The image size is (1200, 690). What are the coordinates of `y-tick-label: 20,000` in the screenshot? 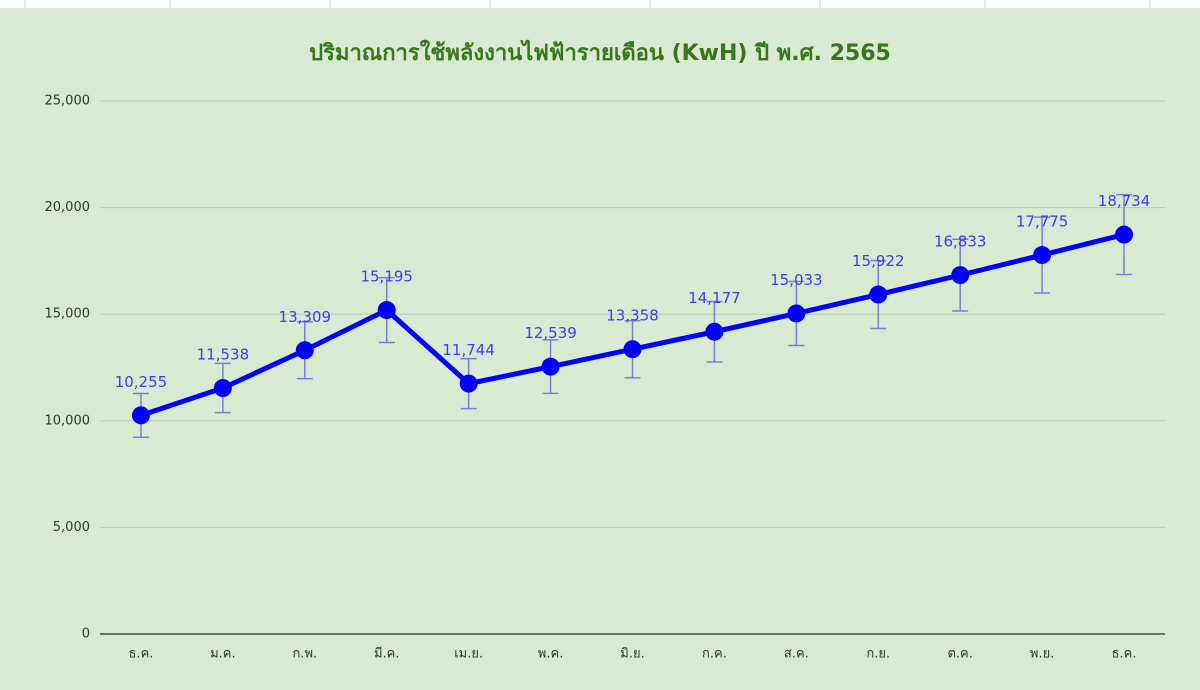 It's located at (68, 207).